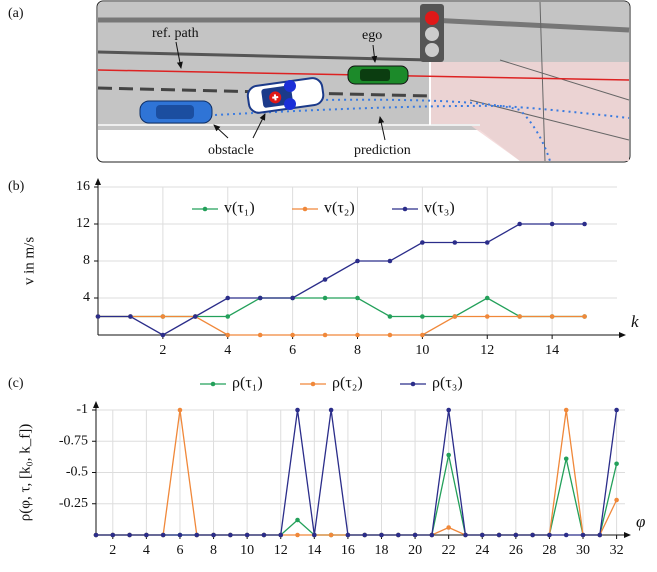  Describe the element at coordinates (86, 260) in the screenshot. I see `y-tick-label: 8` at that location.